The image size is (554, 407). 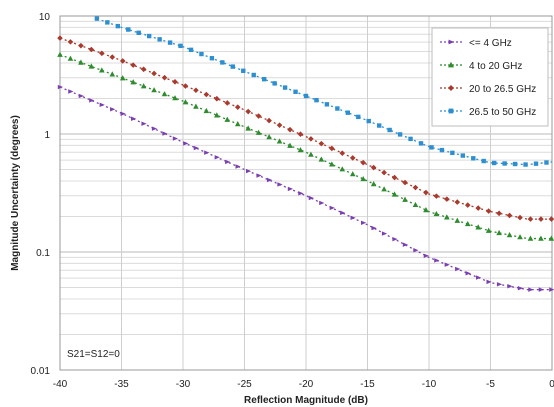 I want to click on x-tick-label: -35, so click(x=121, y=384).